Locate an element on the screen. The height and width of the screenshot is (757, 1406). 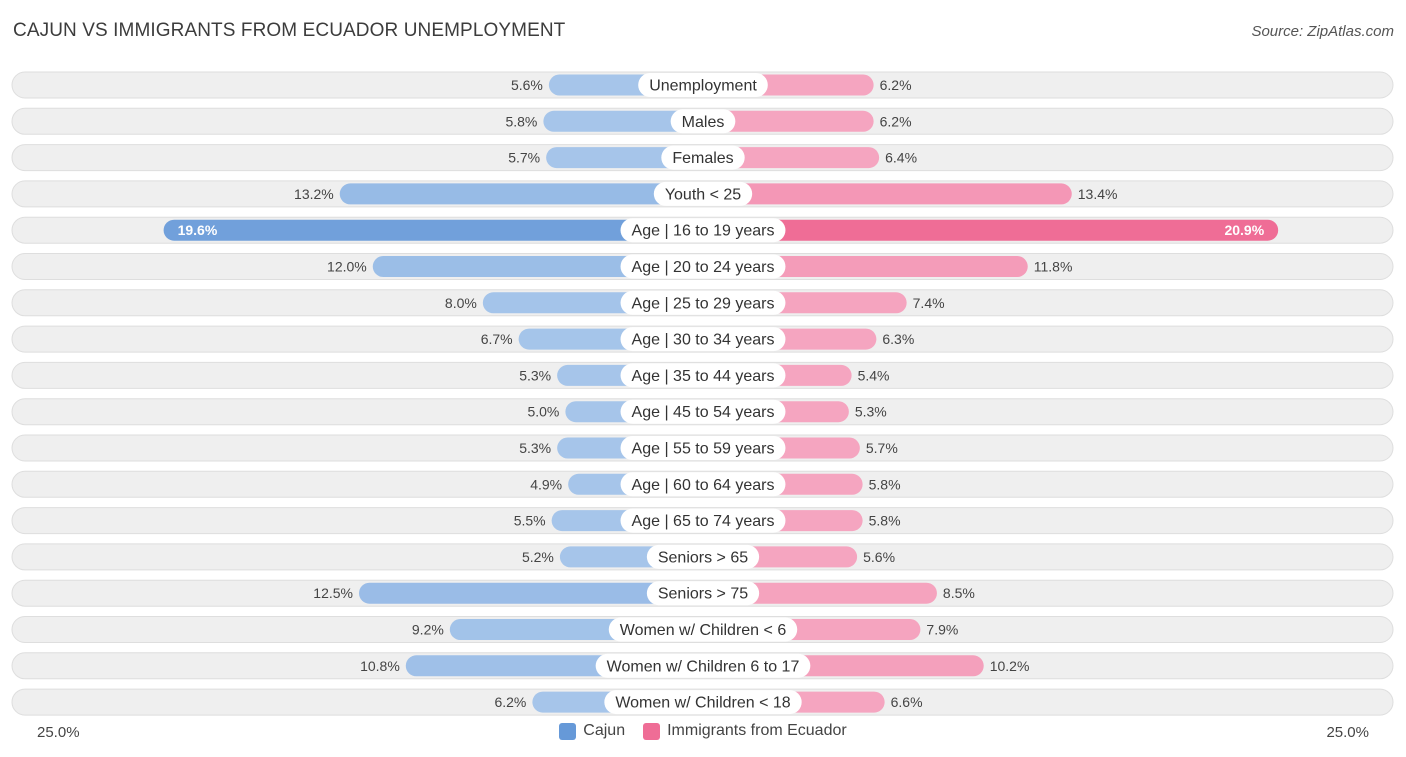
legend-swatch-cajun is located at coordinates (568, 731).